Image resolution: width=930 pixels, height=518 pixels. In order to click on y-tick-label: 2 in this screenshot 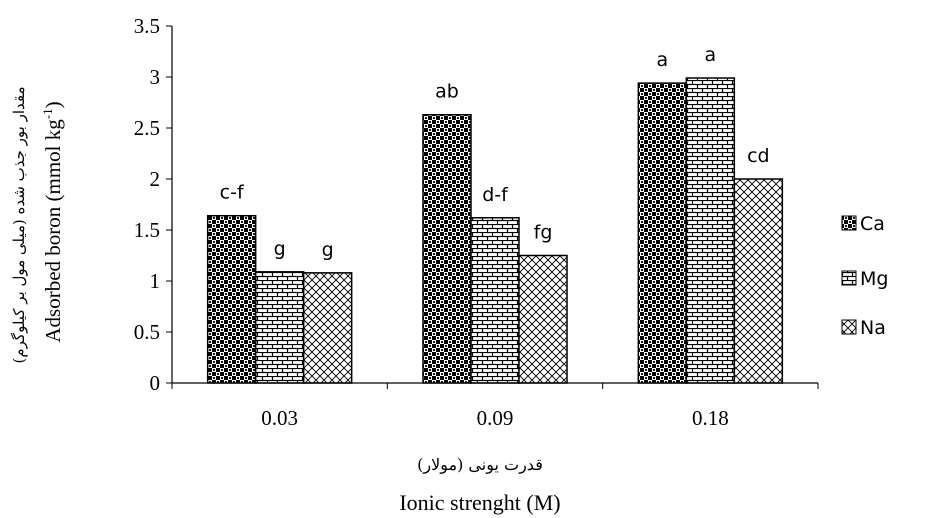, I will do `click(155, 179)`.